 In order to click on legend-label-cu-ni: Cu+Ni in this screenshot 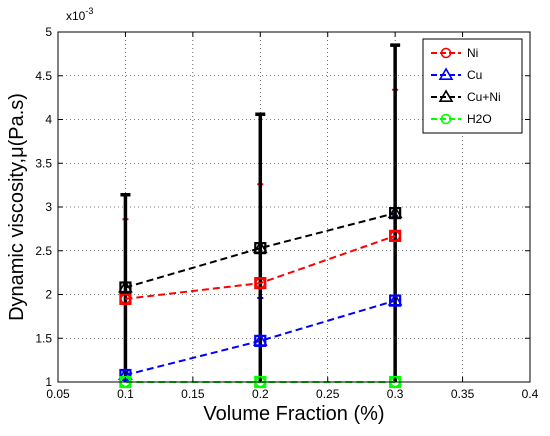, I will do `click(484, 97)`.